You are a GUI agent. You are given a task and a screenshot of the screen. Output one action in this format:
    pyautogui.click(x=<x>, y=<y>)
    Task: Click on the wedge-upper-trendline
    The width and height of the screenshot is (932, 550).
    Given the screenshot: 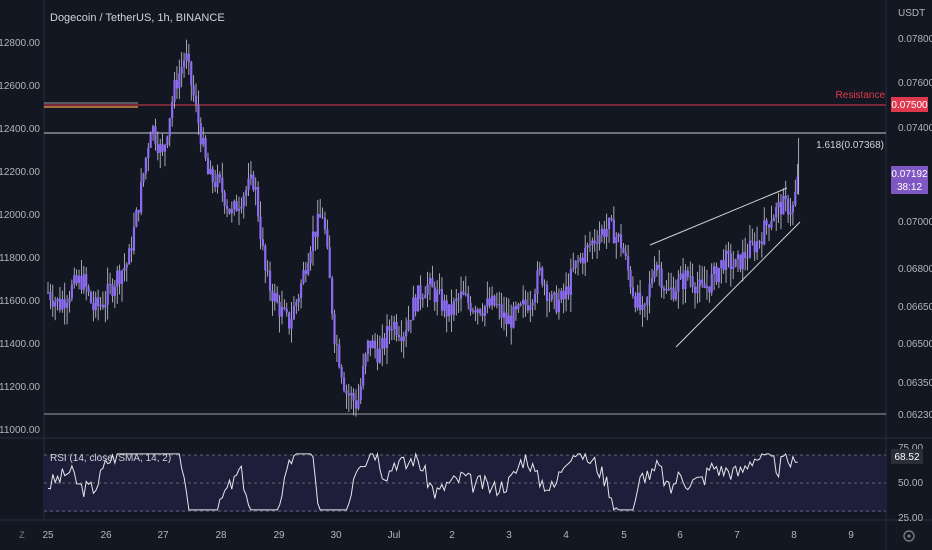 What is the action you would take?
    pyautogui.click(x=718, y=216)
    